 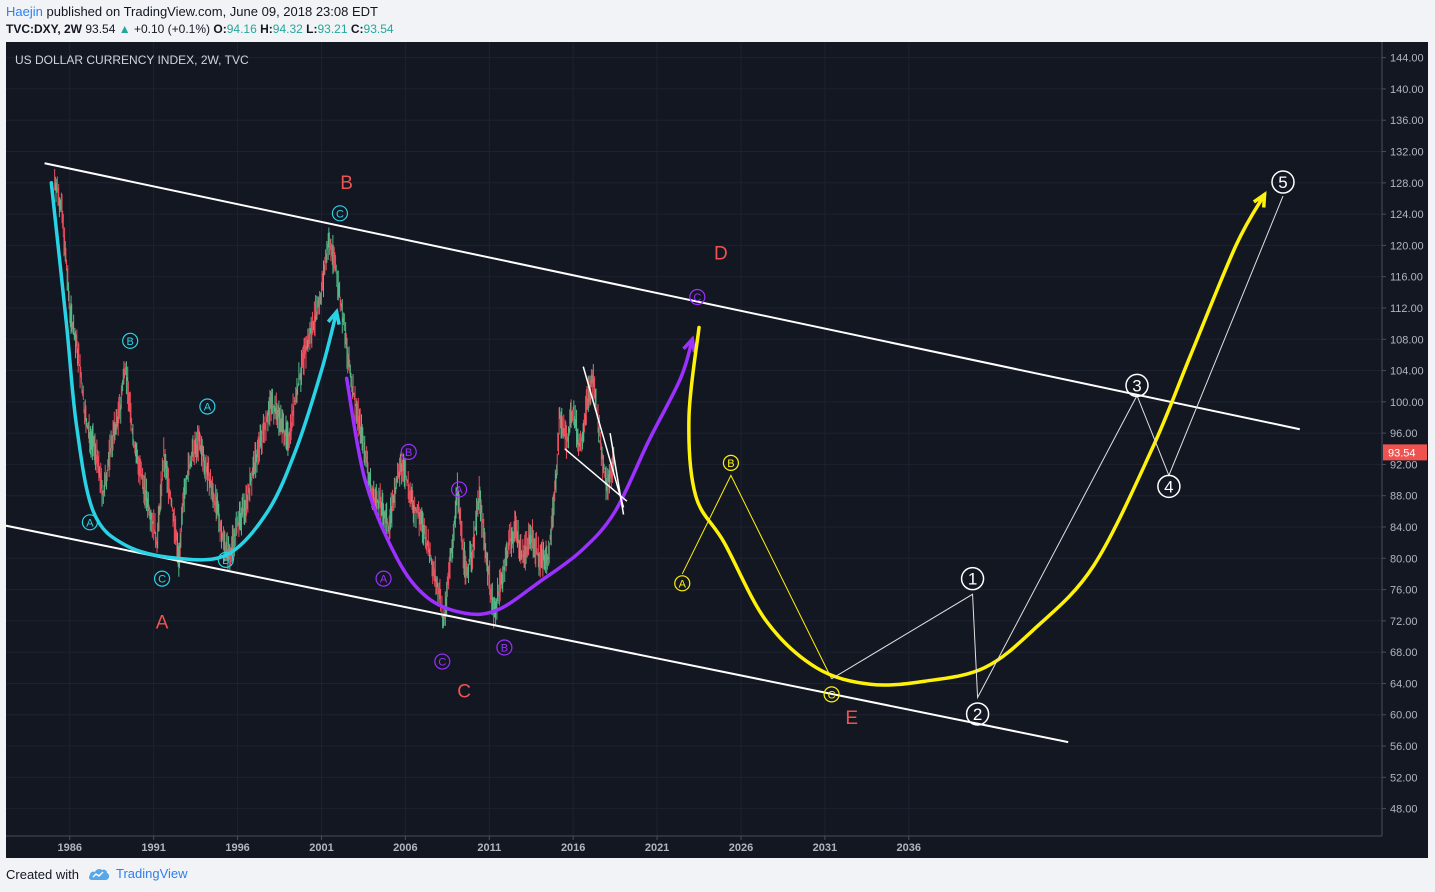 I want to click on wave-circle-label-yellow: C, so click(x=832, y=695).